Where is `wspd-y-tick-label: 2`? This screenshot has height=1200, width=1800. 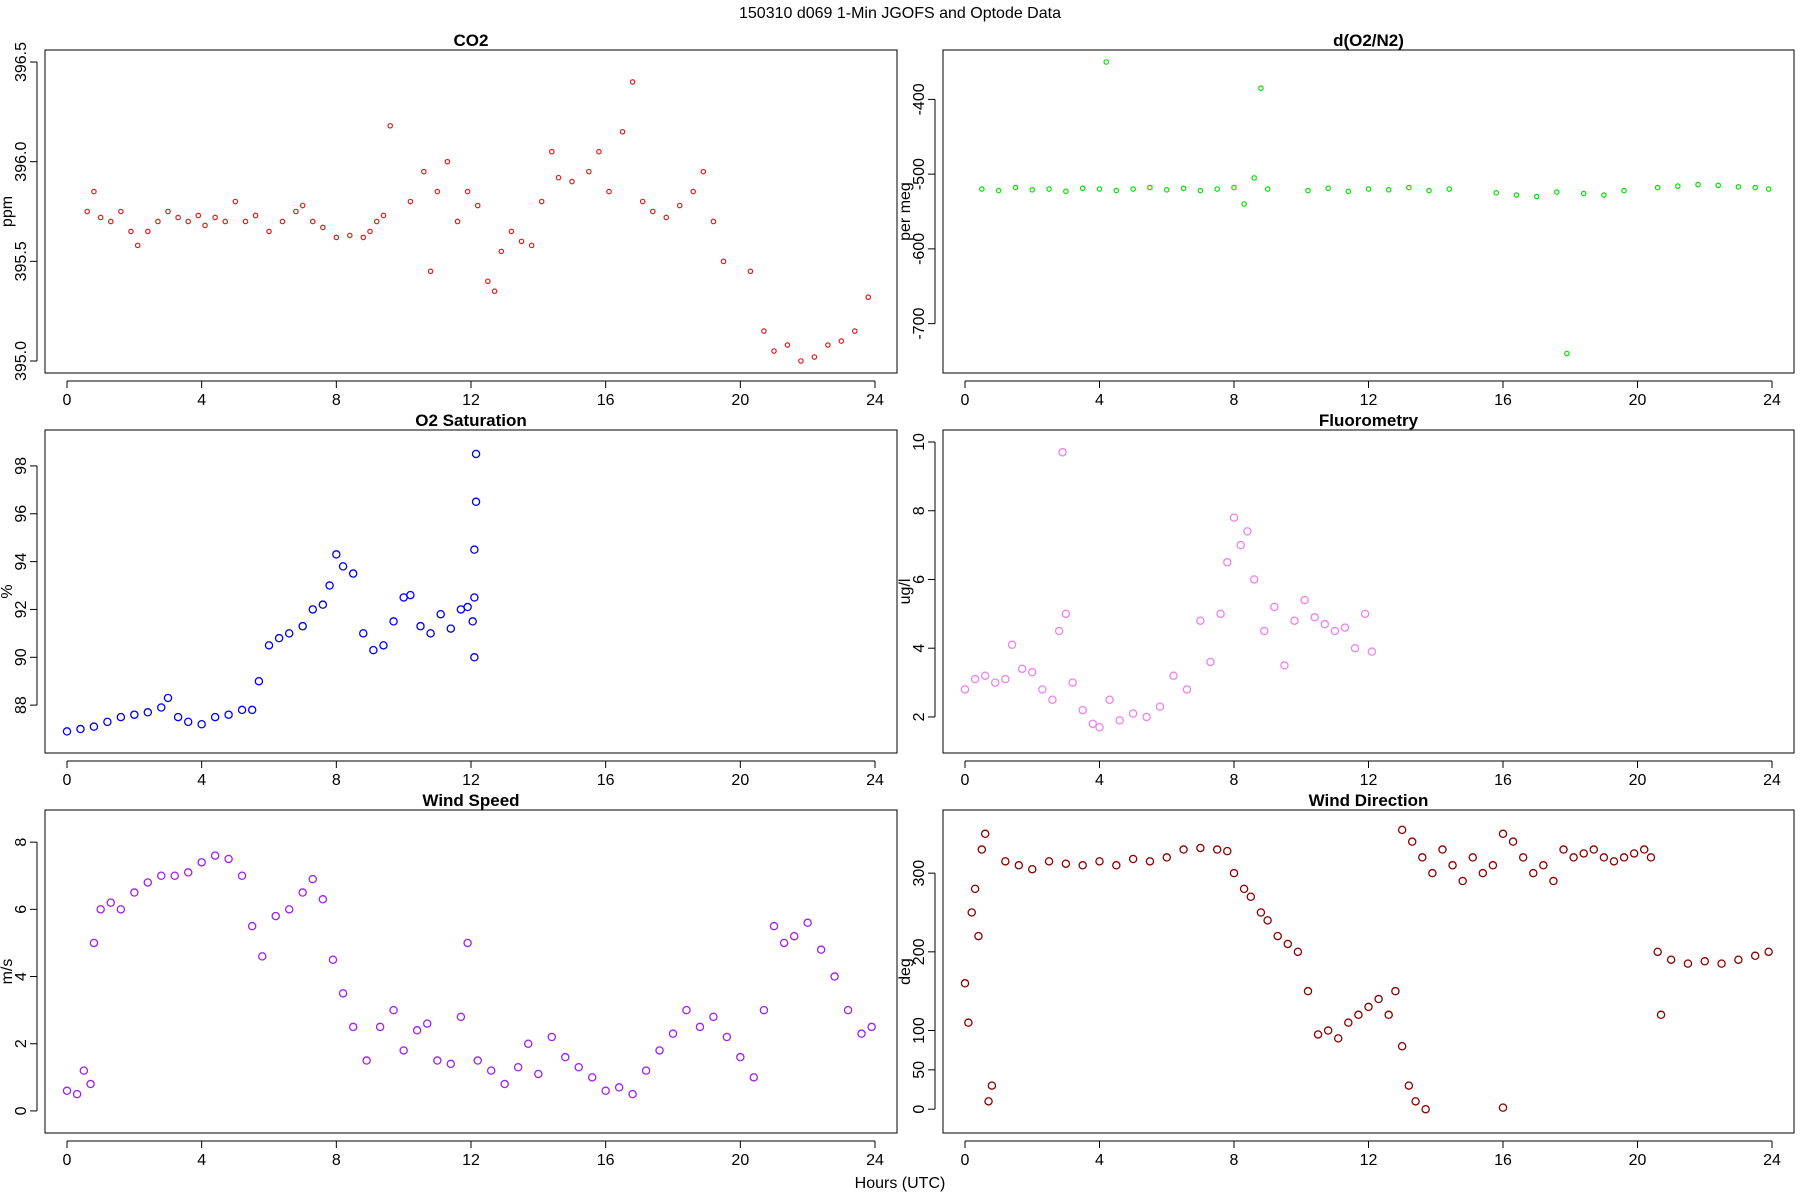
wspd-y-tick-label: 2 is located at coordinates (21, 1043).